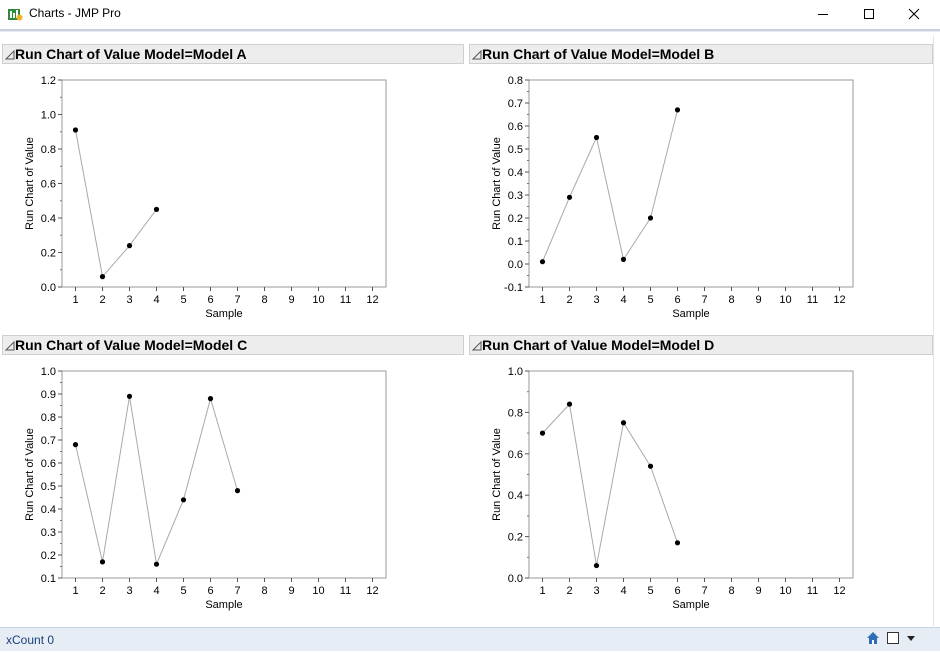 The width and height of the screenshot is (940, 653). I want to click on x-tick-label: 12, so click(372, 591).